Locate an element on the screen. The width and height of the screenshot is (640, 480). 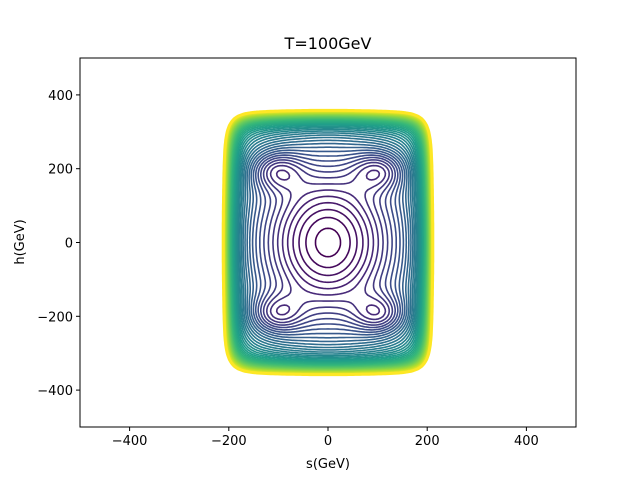
y-tick-label: −400 is located at coordinates (55, 391).